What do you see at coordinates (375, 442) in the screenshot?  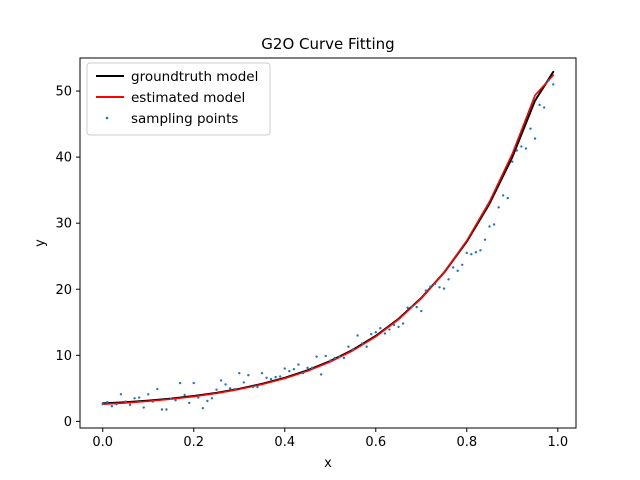 I see `x-tick-label: 0.6` at bounding box center [375, 442].